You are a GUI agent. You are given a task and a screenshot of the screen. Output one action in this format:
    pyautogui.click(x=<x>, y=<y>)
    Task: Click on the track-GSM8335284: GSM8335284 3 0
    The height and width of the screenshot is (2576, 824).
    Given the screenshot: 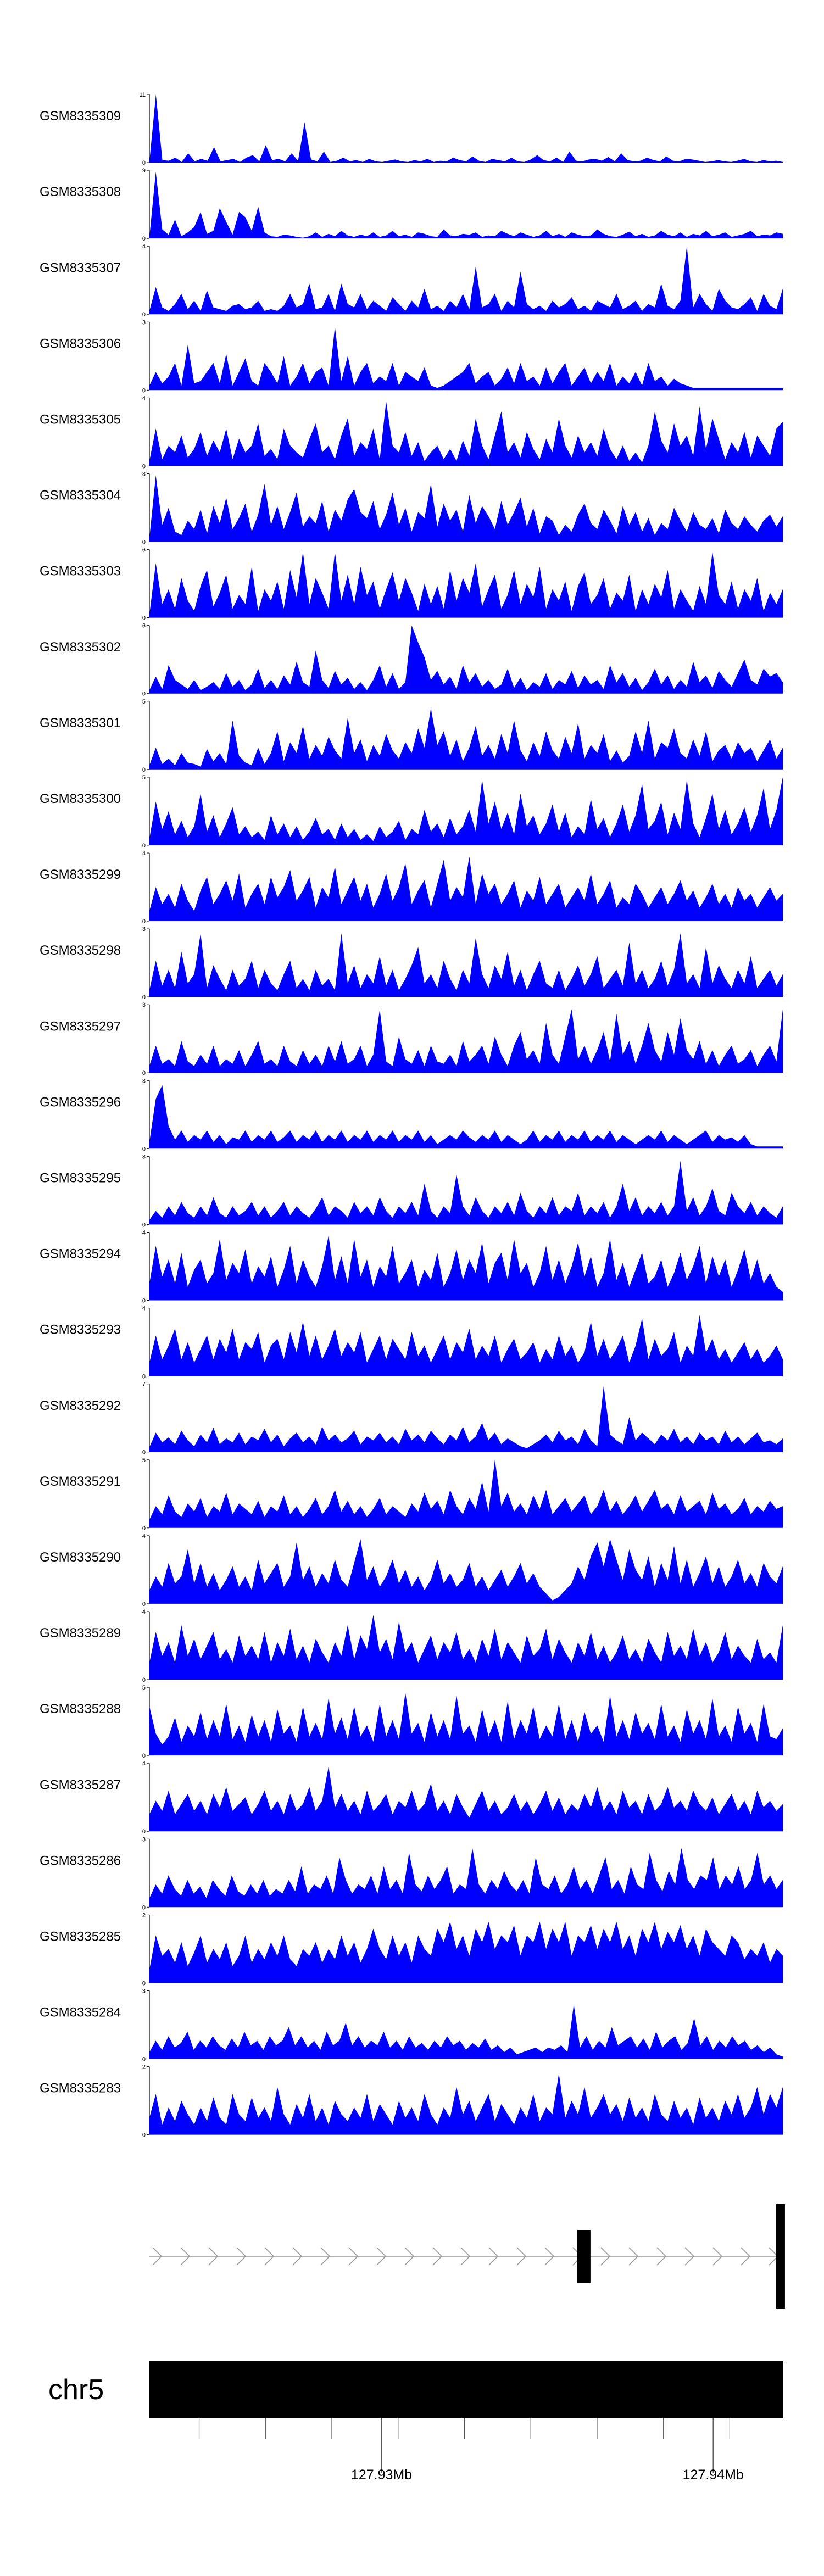 What is the action you would take?
    pyautogui.click(x=411, y=2025)
    